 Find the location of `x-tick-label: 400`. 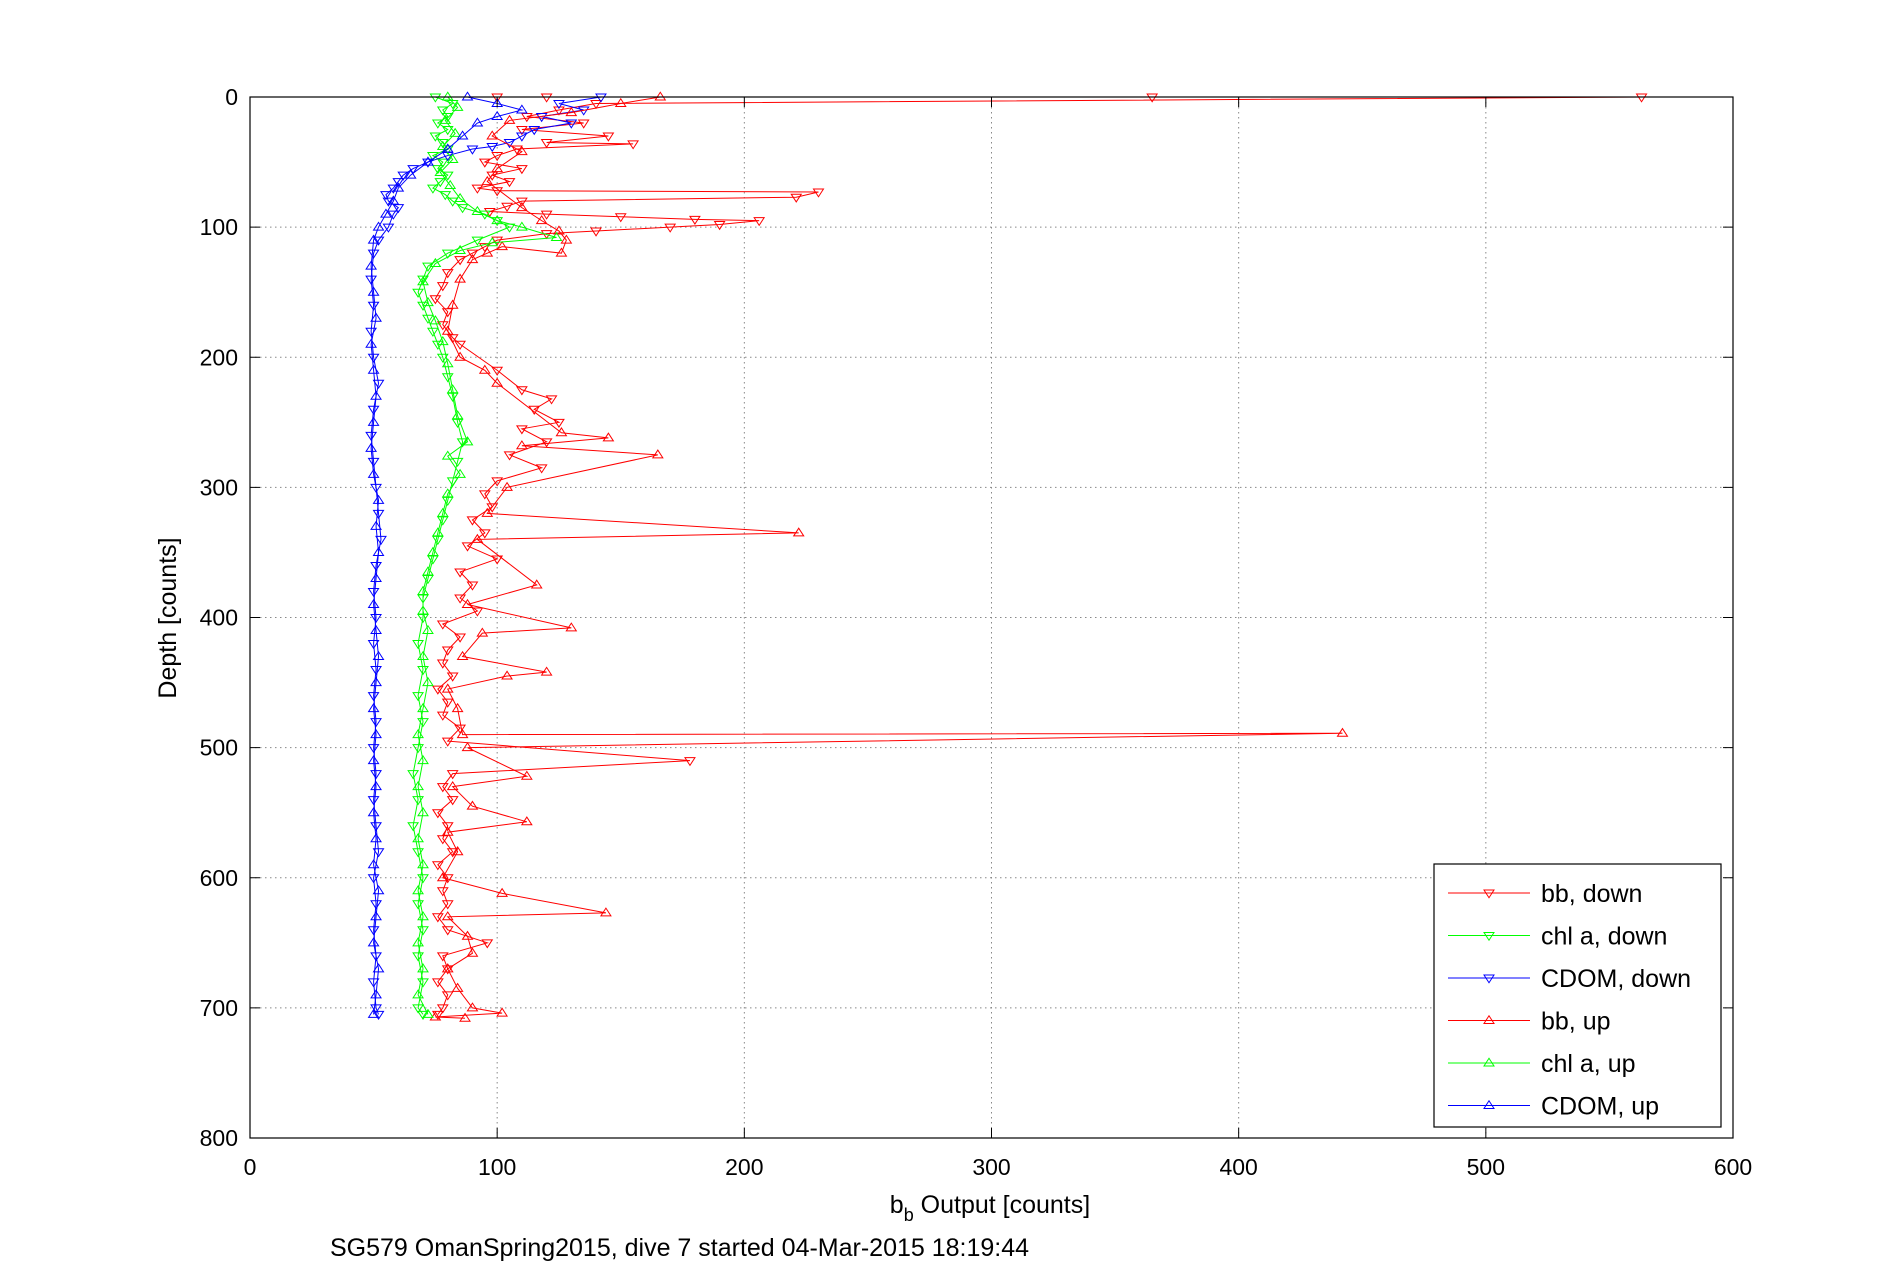

x-tick-label: 400 is located at coordinates (1238, 1167).